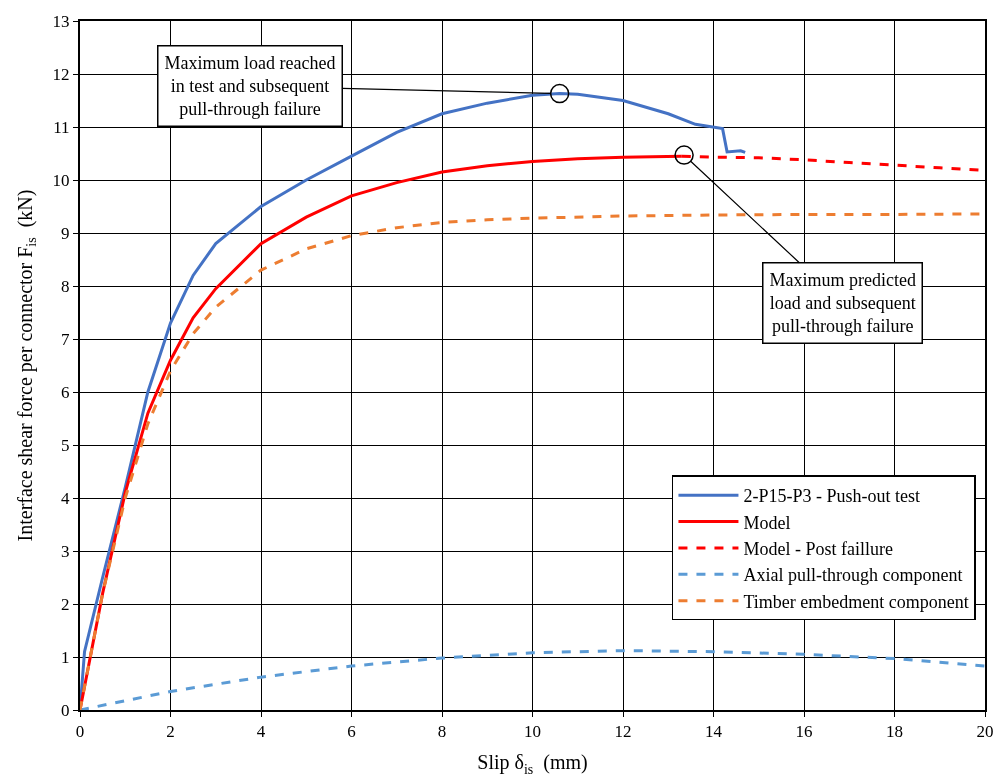  What do you see at coordinates (856, 601) in the screenshot?
I see `legend-label: Timber embedment component` at bounding box center [856, 601].